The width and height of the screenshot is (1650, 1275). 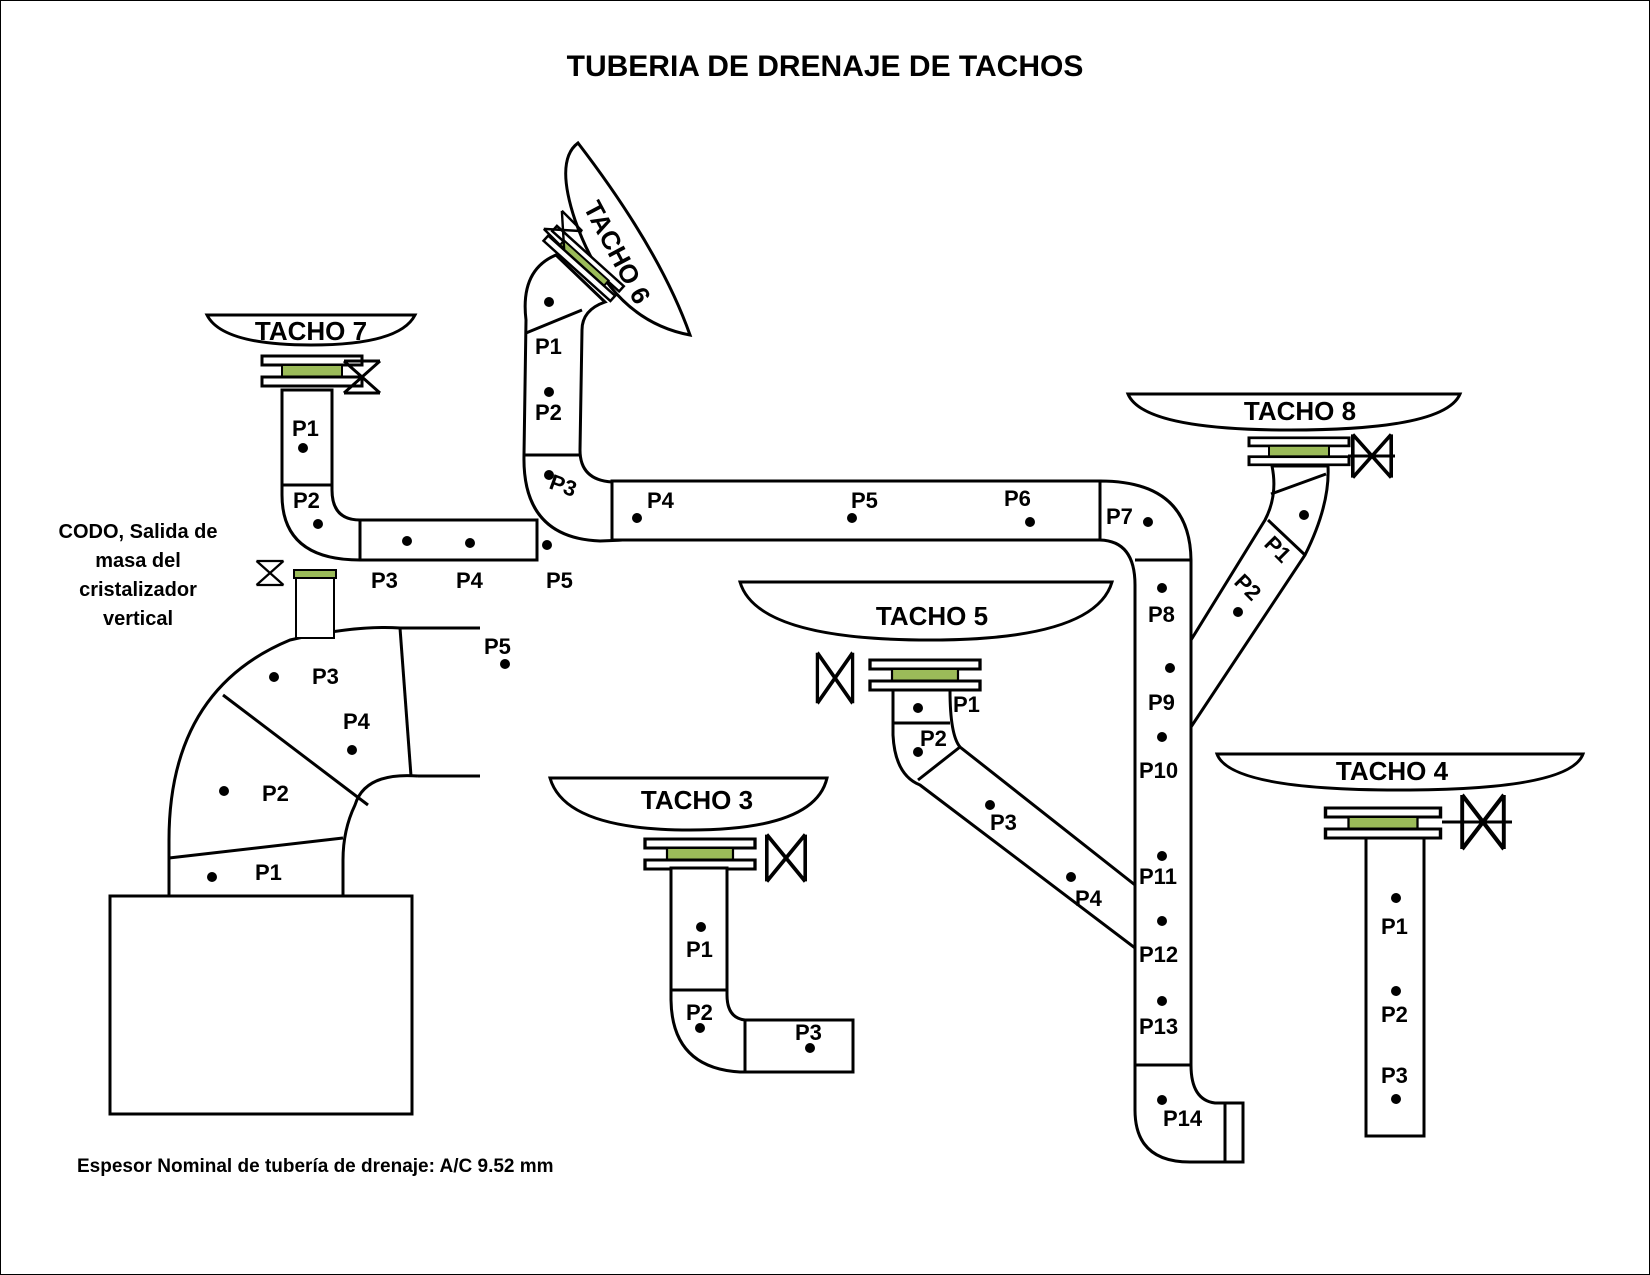 I want to click on tacho-3: TACHO 3, so click(x=688, y=830).